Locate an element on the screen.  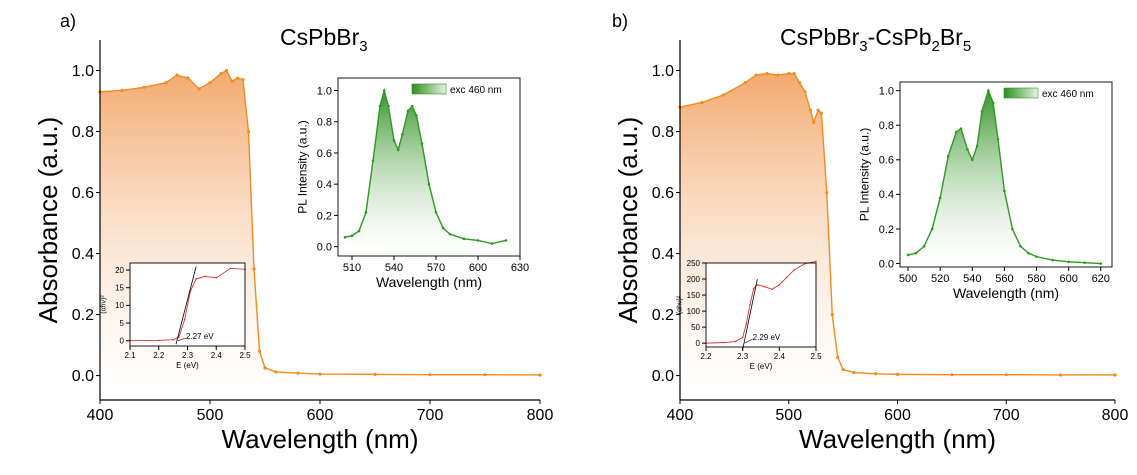
b_pl-y-tick-label: 1.0 is located at coordinates (886, 91).